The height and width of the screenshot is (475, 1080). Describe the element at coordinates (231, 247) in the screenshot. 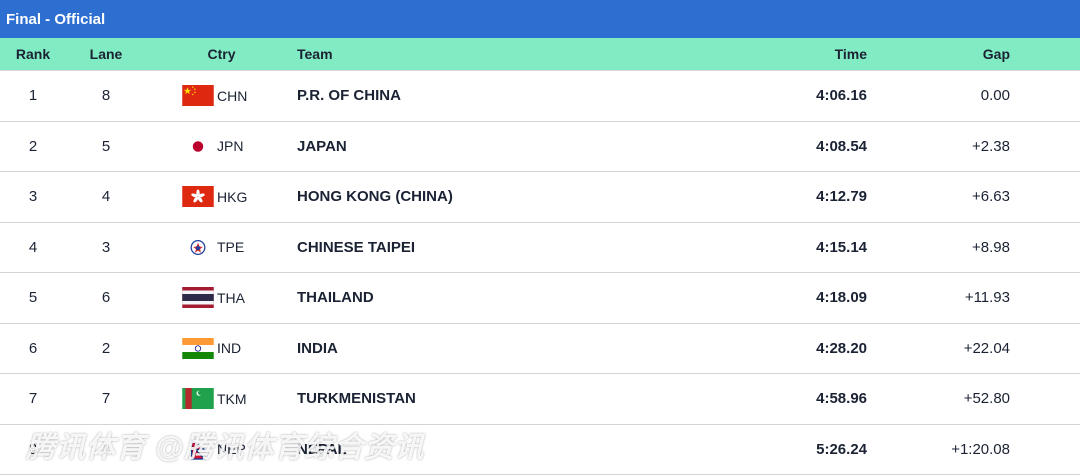

I see `country-code: TPE` at that location.